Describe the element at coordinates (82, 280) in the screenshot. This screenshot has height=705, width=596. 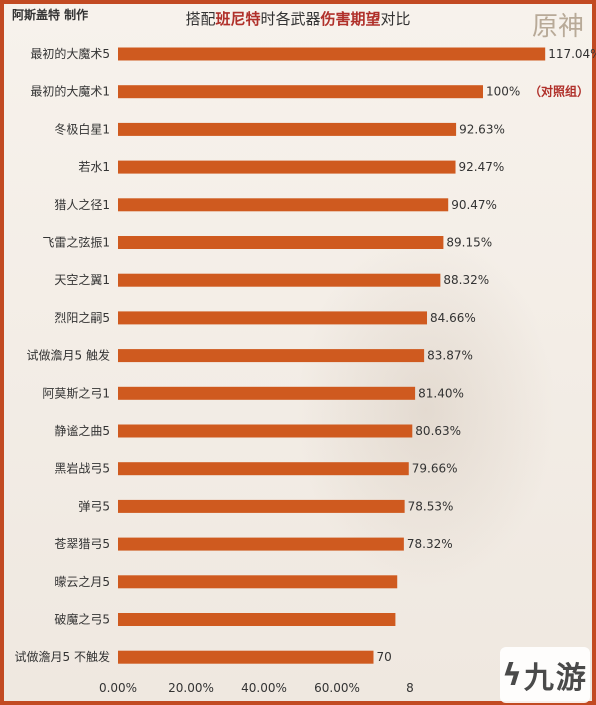
I see `category-label: 天空之翼1` at that location.